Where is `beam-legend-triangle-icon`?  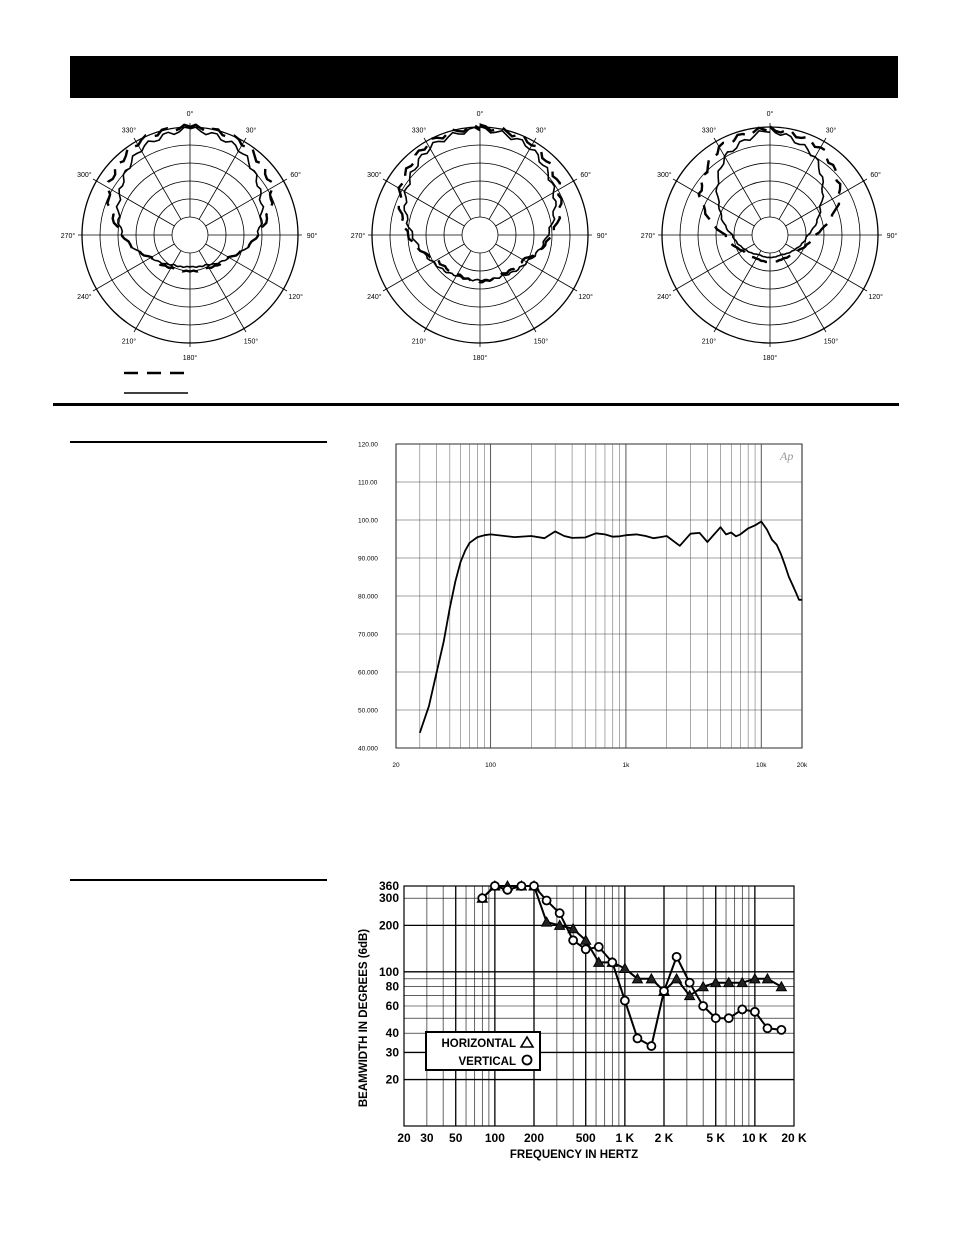
beam-legend-triangle-icon is located at coordinates (527, 1041).